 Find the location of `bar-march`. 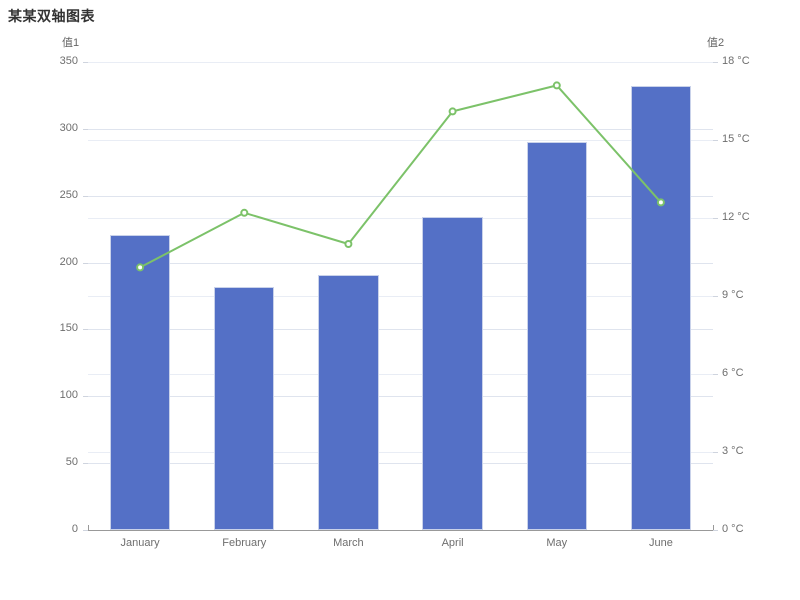

bar-march is located at coordinates (348, 402).